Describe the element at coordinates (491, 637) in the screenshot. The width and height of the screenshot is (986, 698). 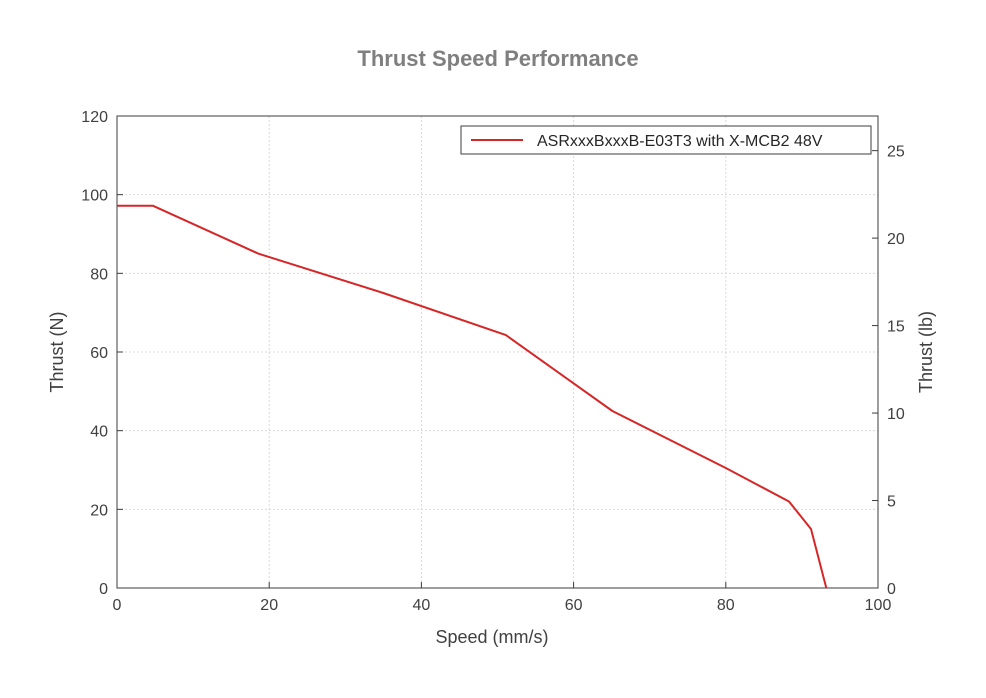
I see `x-axis-label: Speed (mm/s)` at that location.